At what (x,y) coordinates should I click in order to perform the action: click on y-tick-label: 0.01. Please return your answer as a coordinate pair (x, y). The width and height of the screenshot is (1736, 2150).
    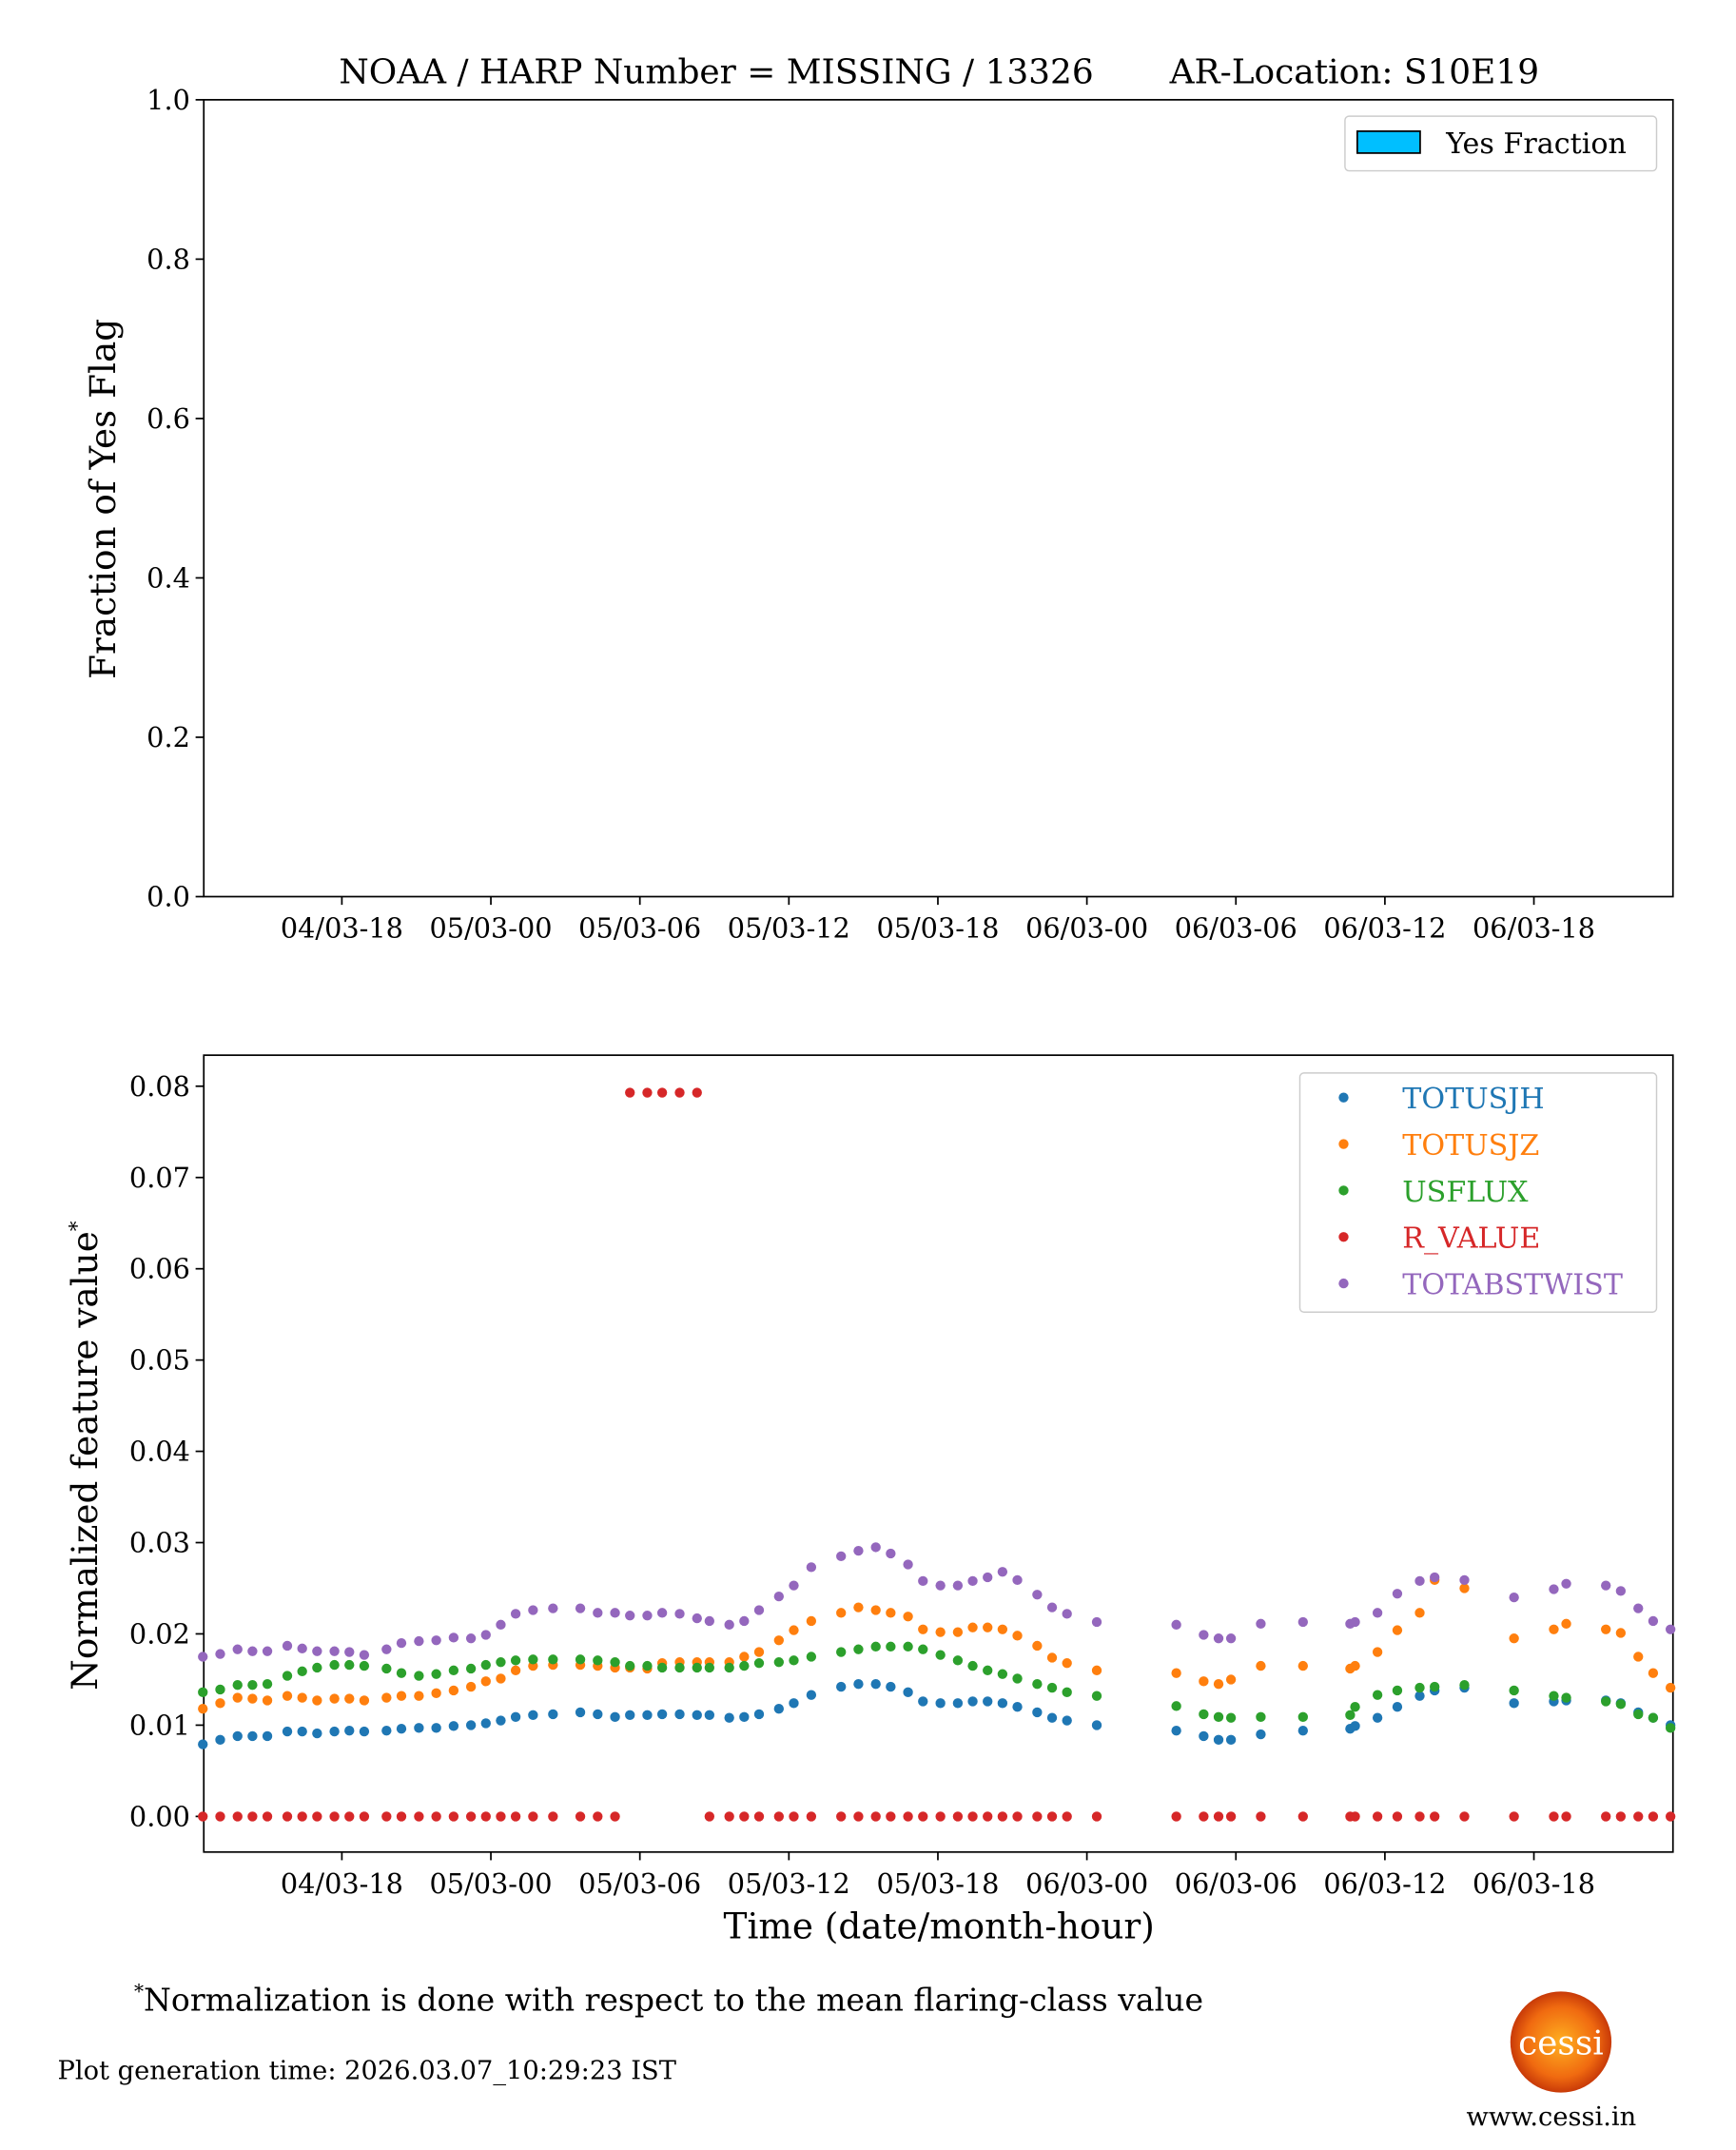
    Looking at the image, I should click on (160, 1725).